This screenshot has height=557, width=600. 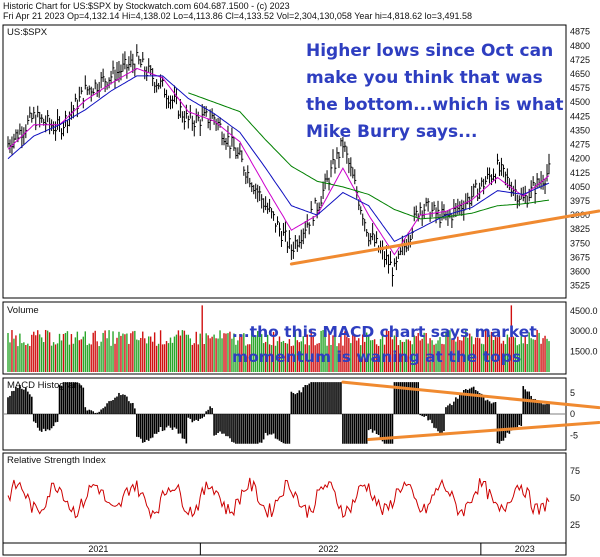 What do you see at coordinates (284, 549) in the screenshot?
I see `time-axis` at bounding box center [284, 549].